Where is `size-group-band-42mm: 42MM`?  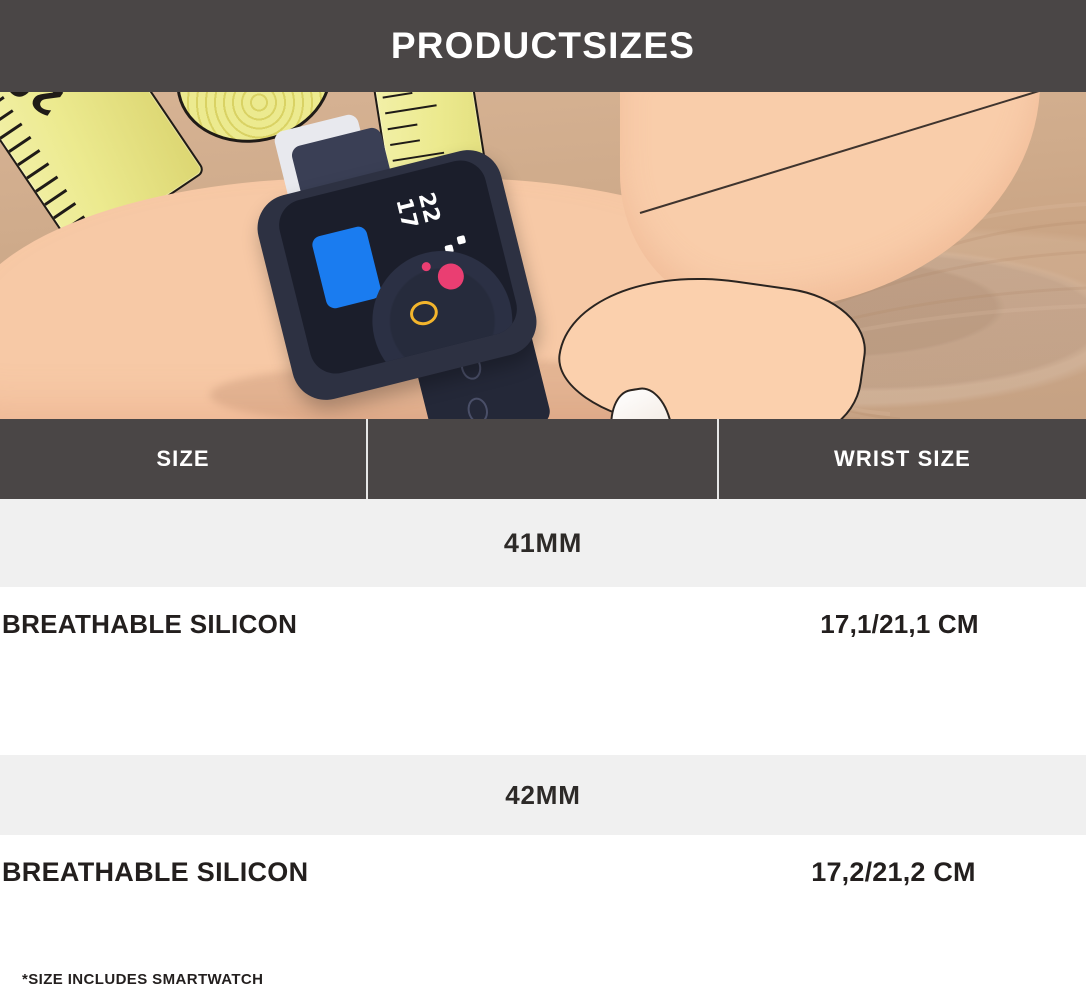
size-group-band-42mm: 42MM is located at coordinates (543, 795).